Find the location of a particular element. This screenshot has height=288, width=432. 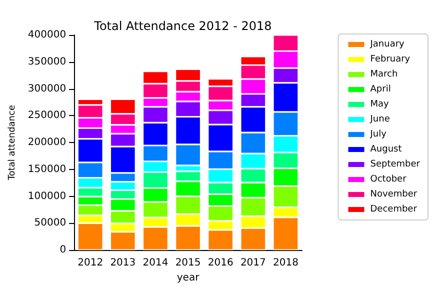

y-tick-label: 200000 is located at coordinates (47, 142).